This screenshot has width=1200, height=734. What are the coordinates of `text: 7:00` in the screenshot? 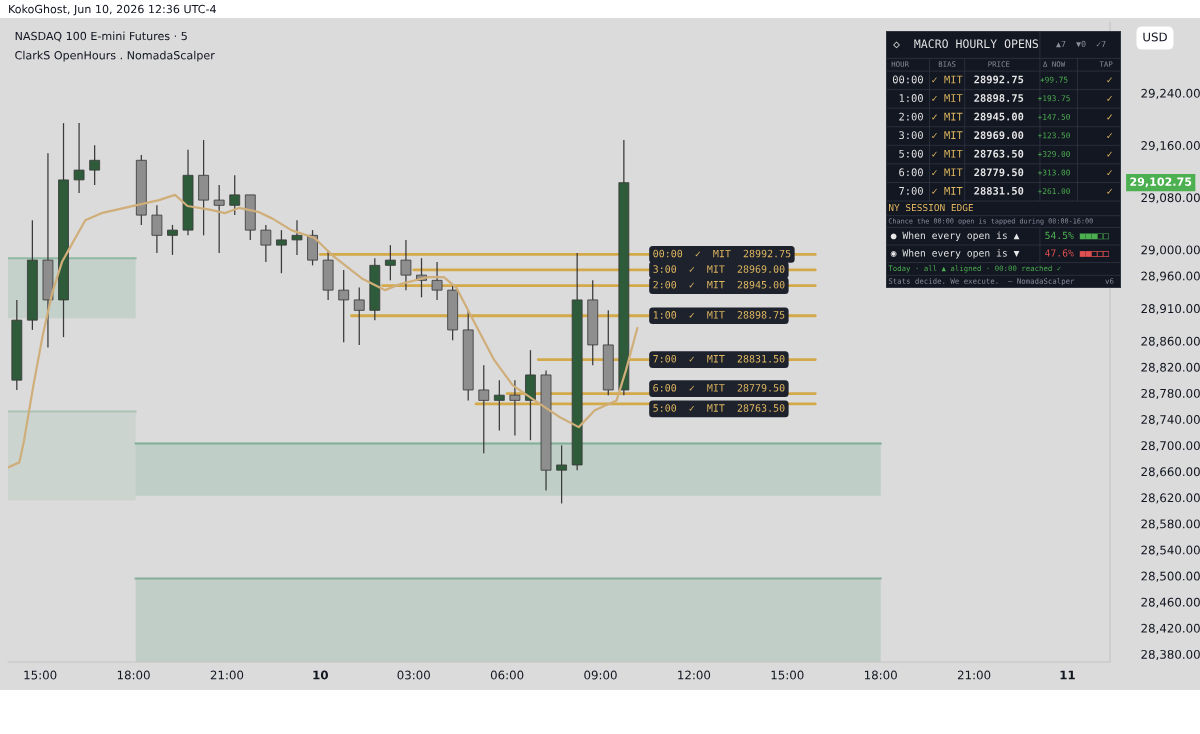 It's located at (911, 190).